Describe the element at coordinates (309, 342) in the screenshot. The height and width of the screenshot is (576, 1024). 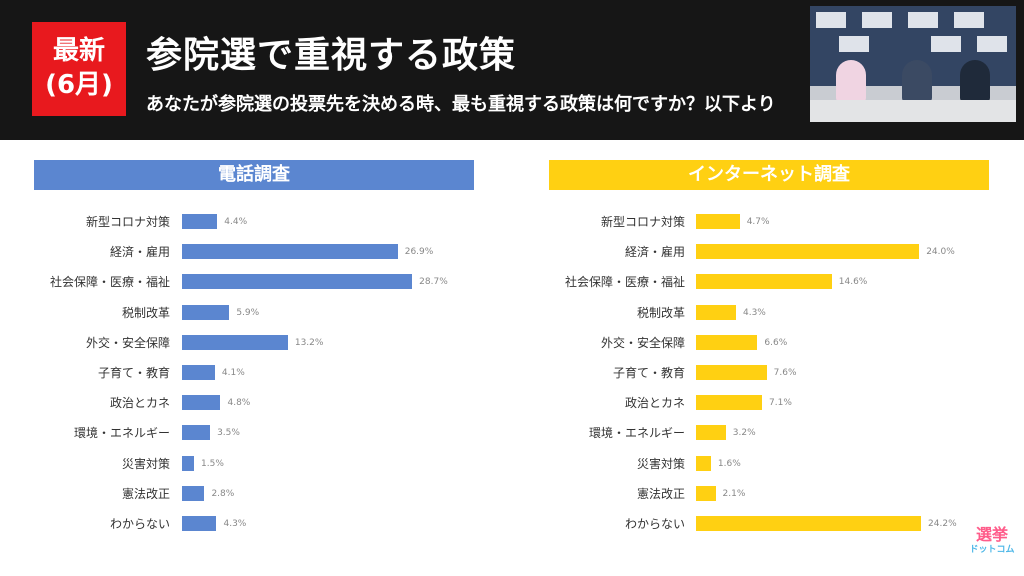
I see `phone-value-label: 13.2%` at that location.